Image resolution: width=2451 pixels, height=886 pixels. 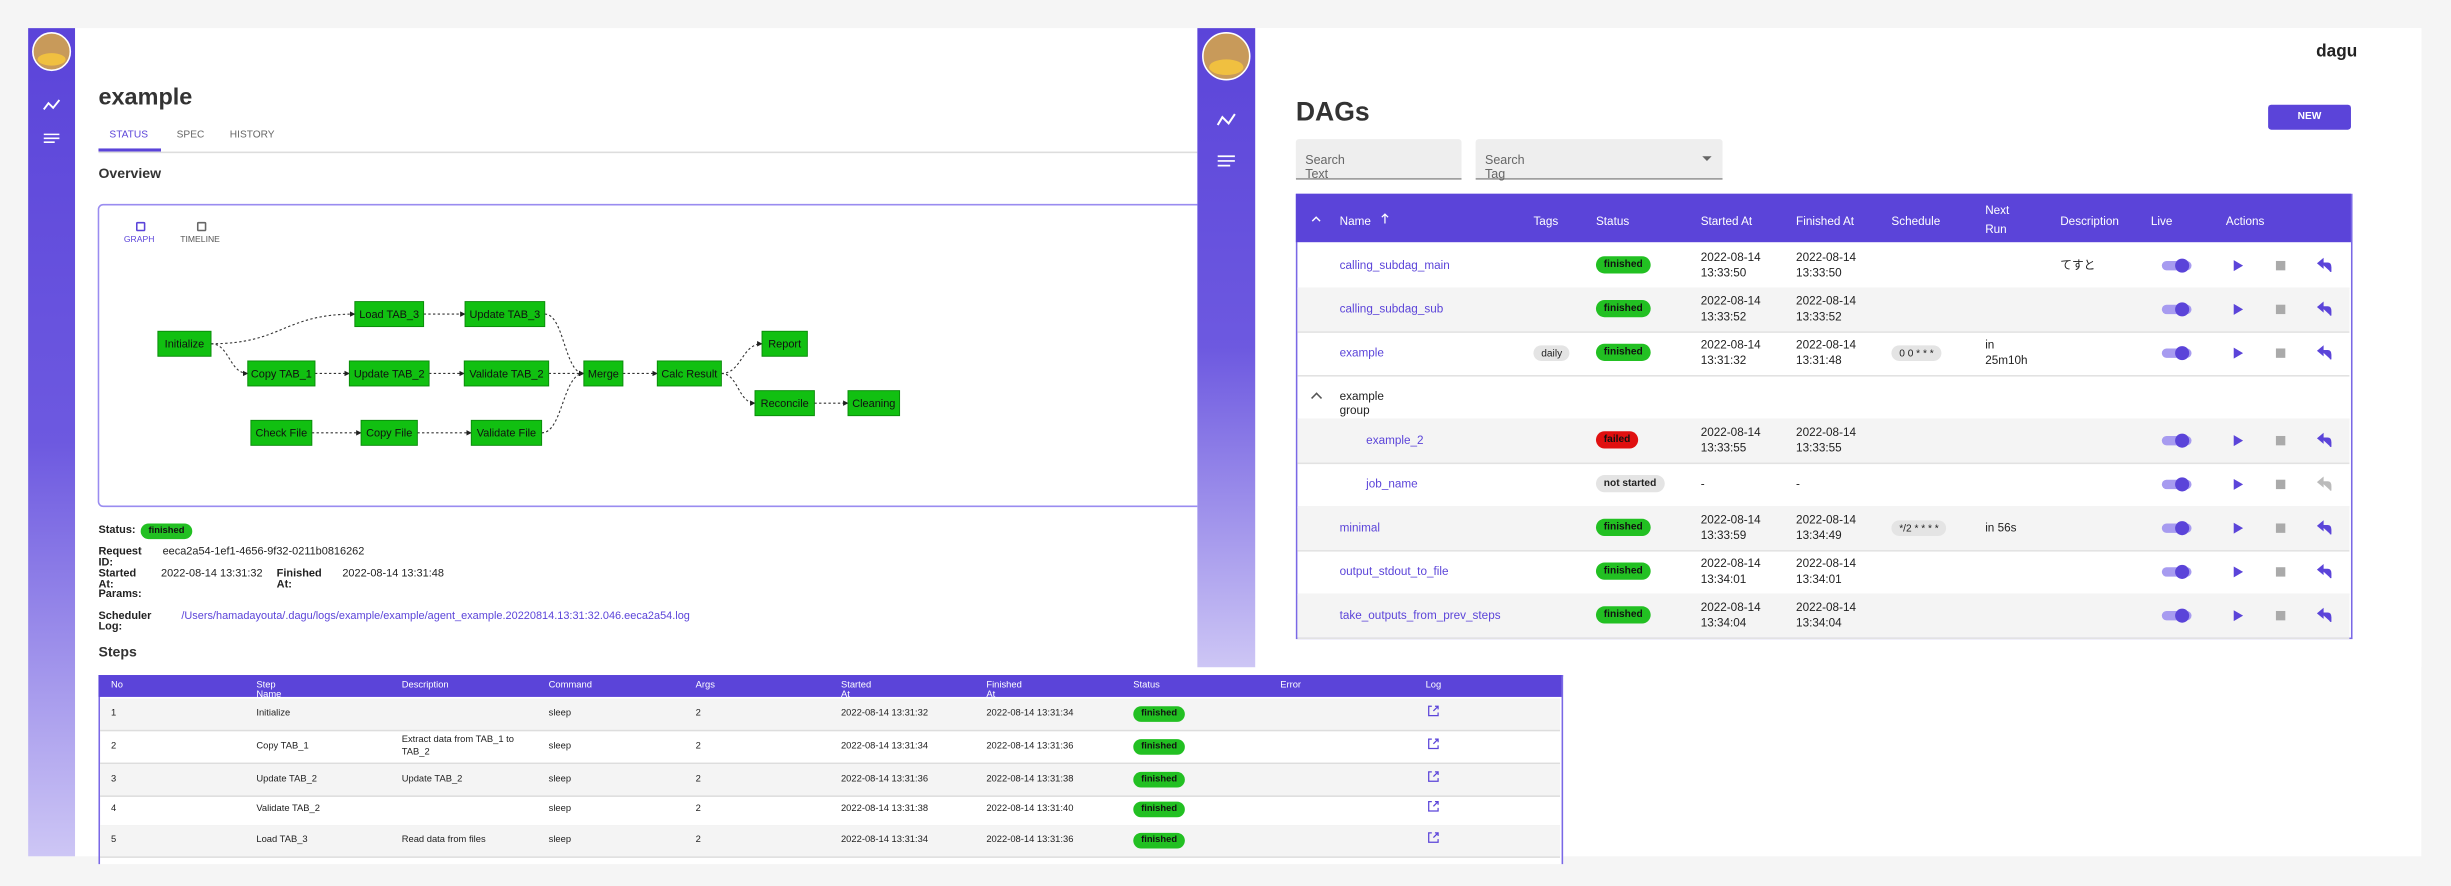 I want to click on page-title: DAGs, so click(x=1332, y=111).